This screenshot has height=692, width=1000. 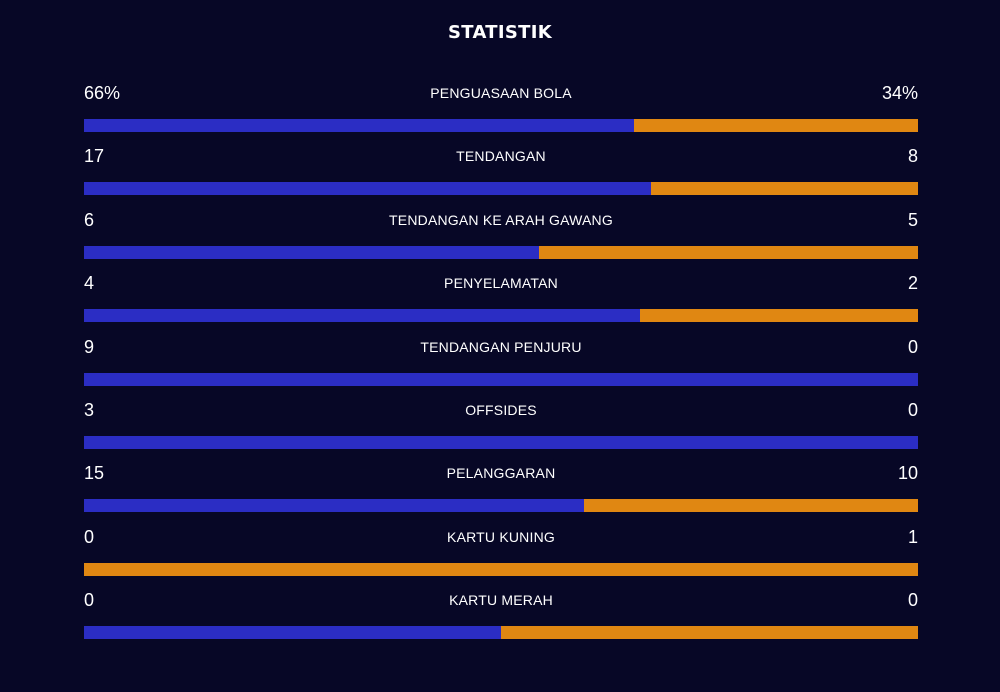 What do you see at coordinates (89, 219) in the screenshot?
I see `home-value: 6` at bounding box center [89, 219].